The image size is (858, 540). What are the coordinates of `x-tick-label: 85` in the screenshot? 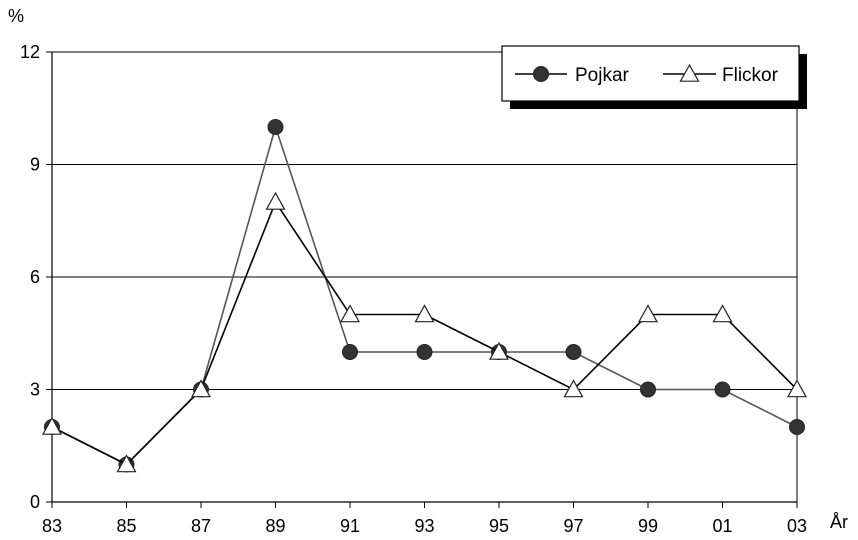 It's located at (126, 526).